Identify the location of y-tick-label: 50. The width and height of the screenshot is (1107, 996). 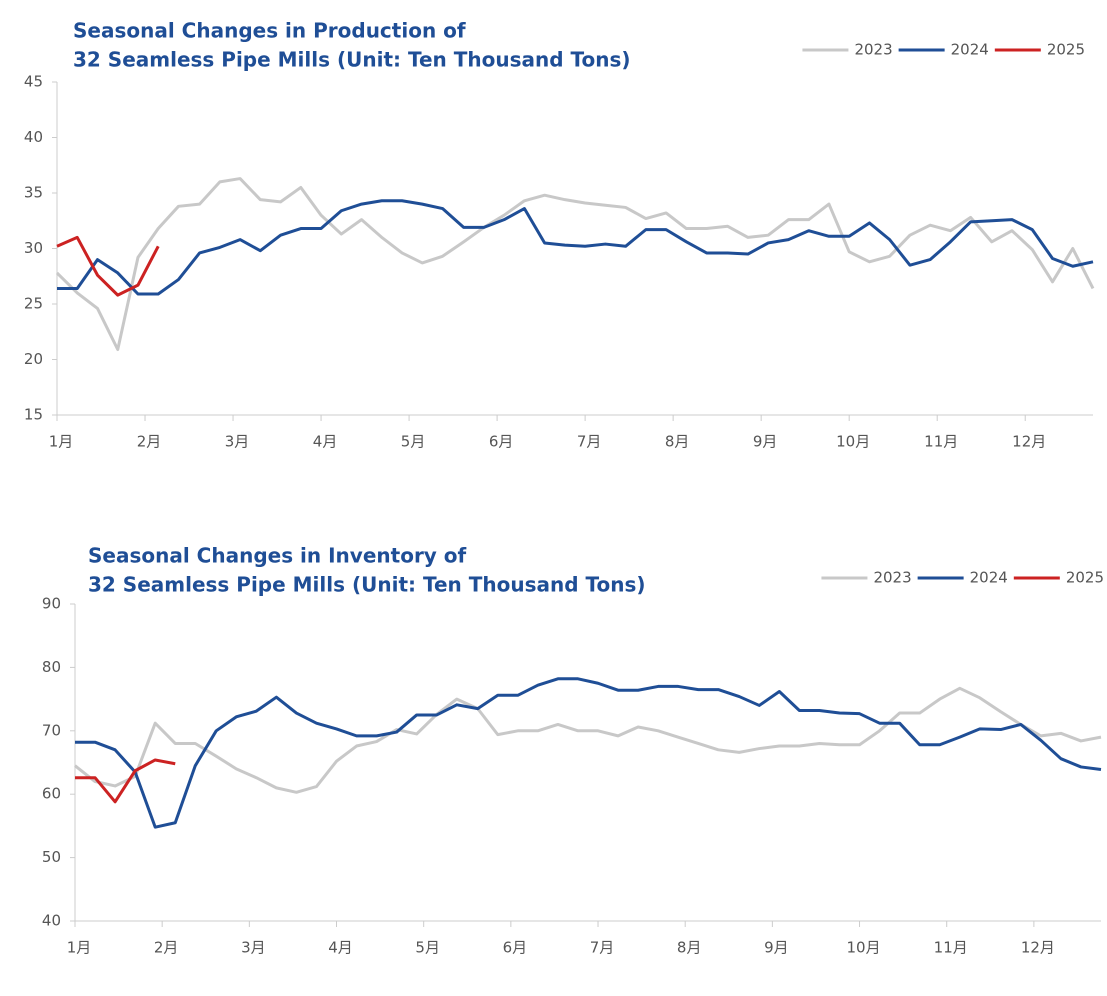
(51, 857).